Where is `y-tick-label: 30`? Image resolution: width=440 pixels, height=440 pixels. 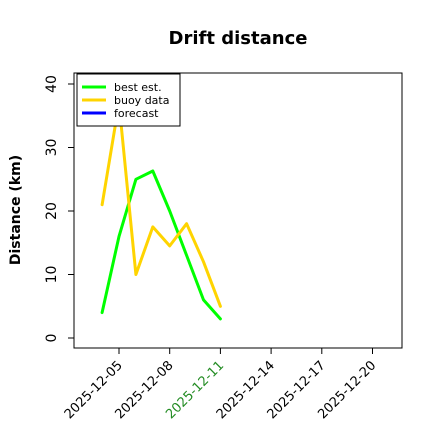
y-tick-label: 30 is located at coordinates (52, 148).